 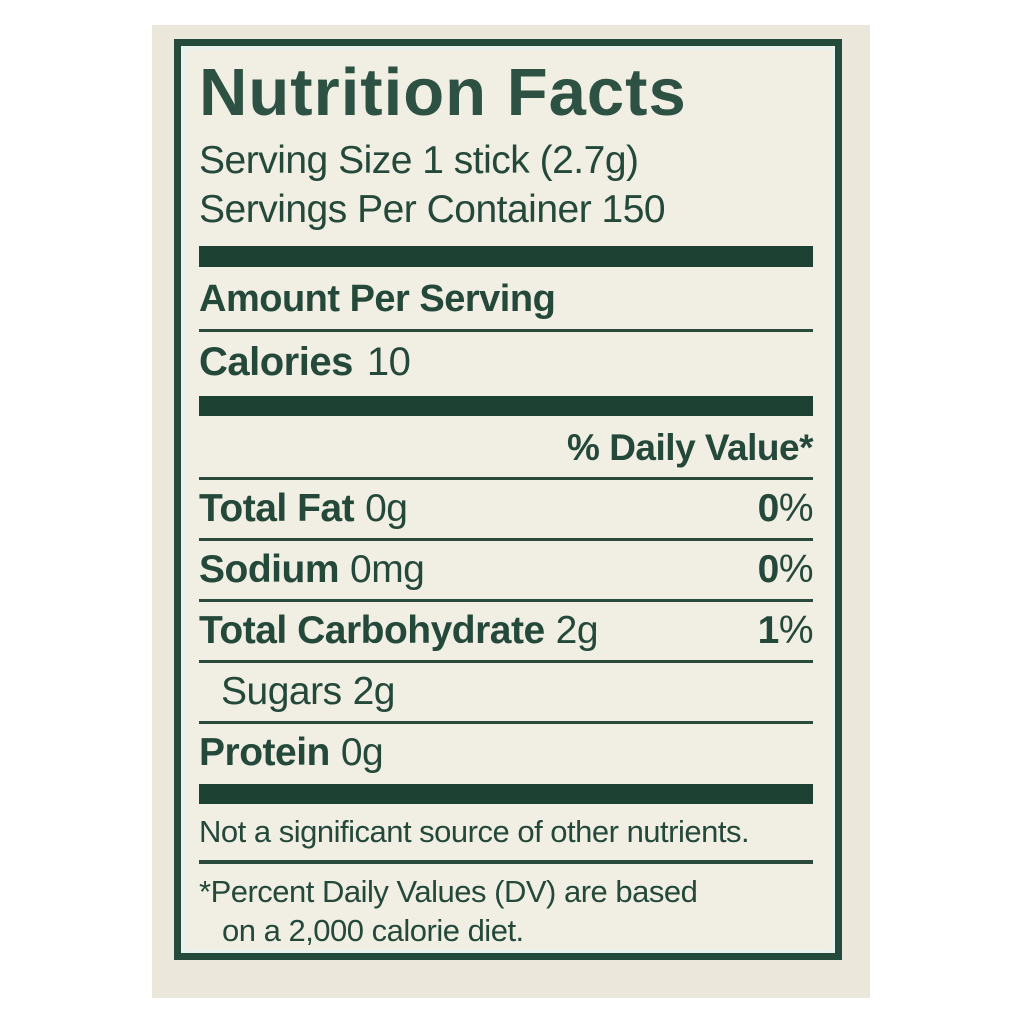 What do you see at coordinates (276, 362) in the screenshot?
I see `calories-label: Calories` at bounding box center [276, 362].